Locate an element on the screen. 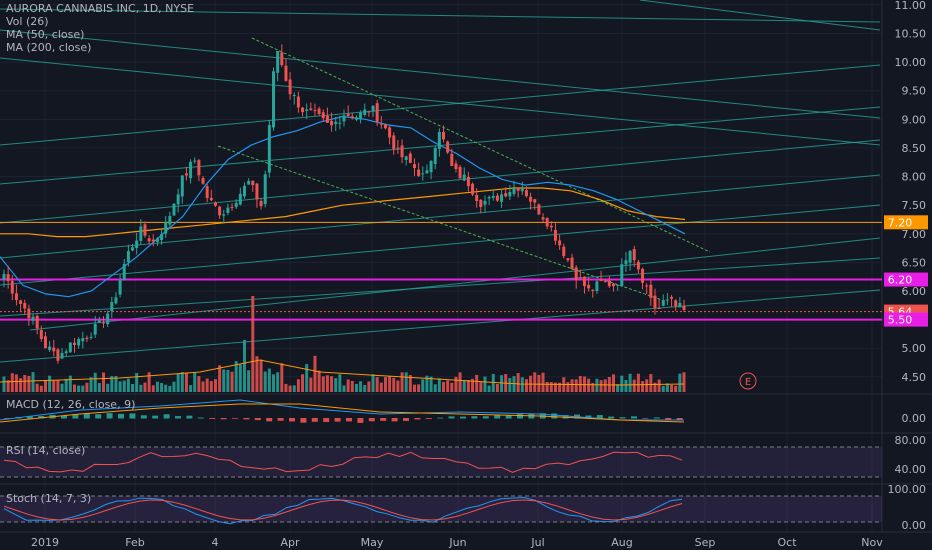  ma200-indicator-label: MA (200, close) is located at coordinates (49, 47).